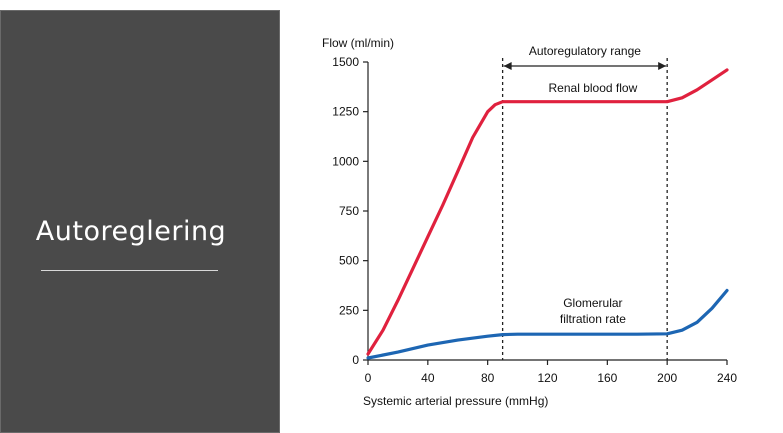  I want to click on y-tick-label: 1000, so click(345, 161).